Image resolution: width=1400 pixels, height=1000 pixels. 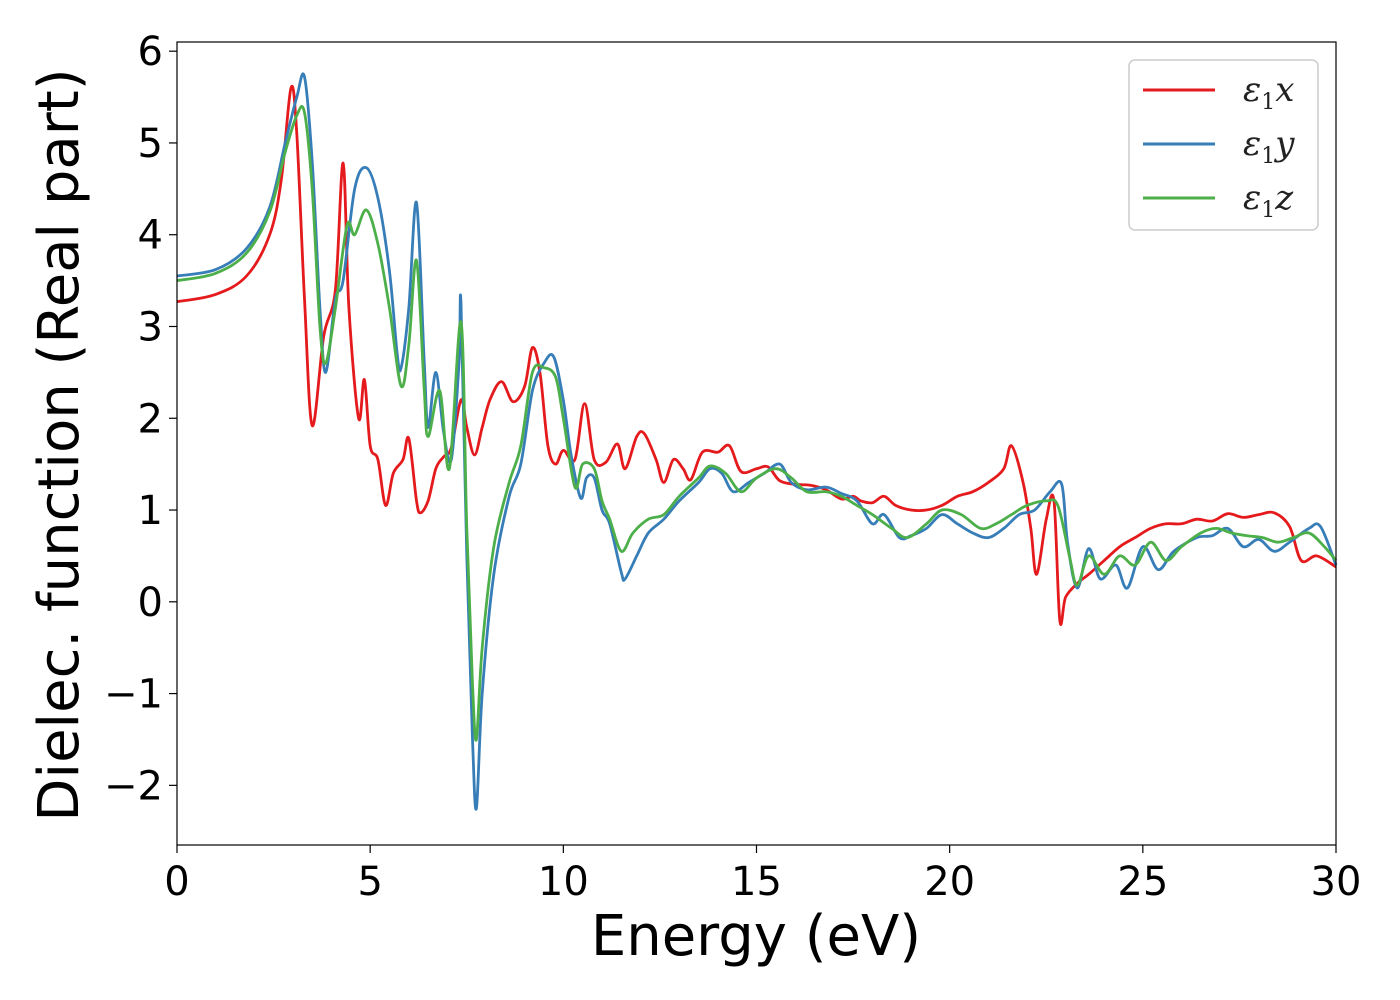 What do you see at coordinates (59, 444) in the screenshot?
I see `y-axis-label: Dielec. function (Real part)` at bounding box center [59, 444].